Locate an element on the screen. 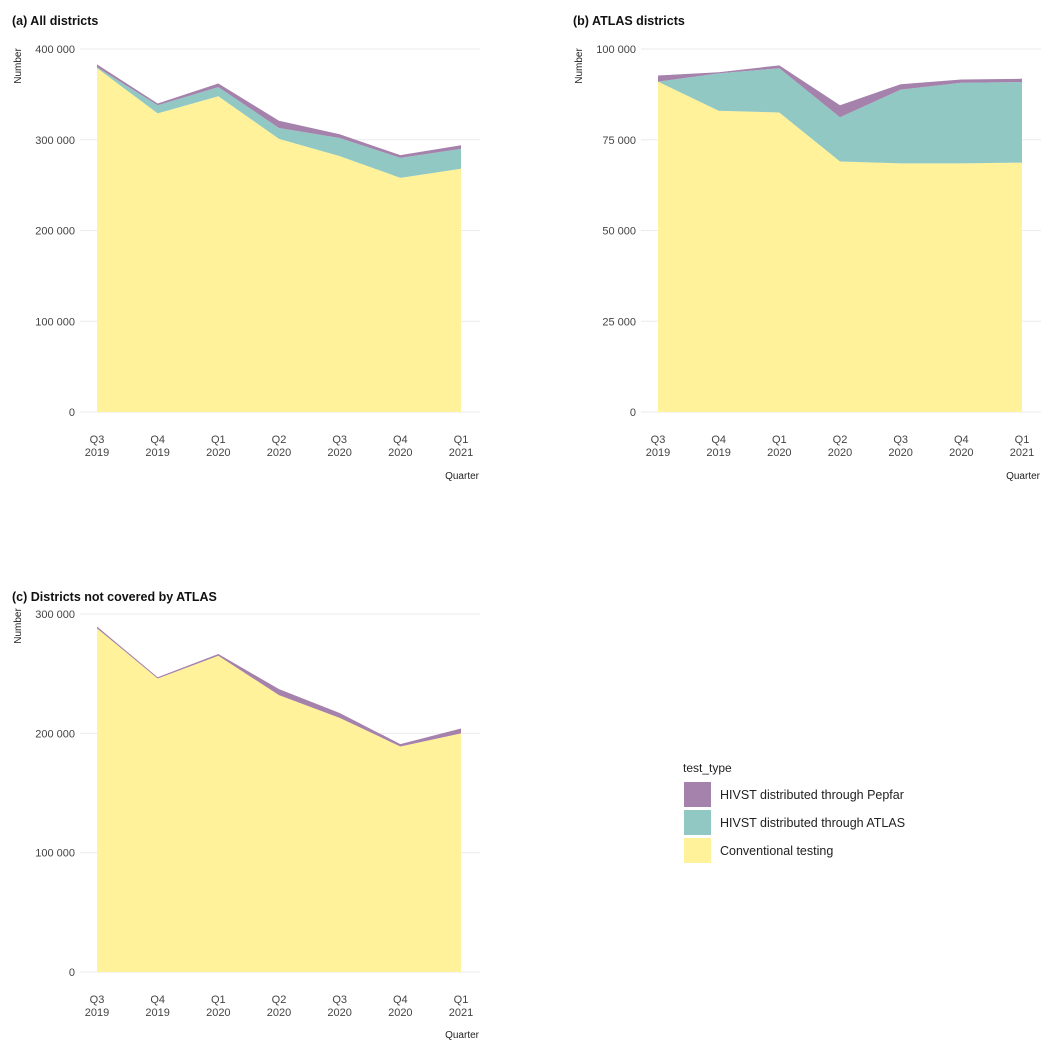  legend-item: HIVST distributed through Pepfar is located at coordinates (794, 794).